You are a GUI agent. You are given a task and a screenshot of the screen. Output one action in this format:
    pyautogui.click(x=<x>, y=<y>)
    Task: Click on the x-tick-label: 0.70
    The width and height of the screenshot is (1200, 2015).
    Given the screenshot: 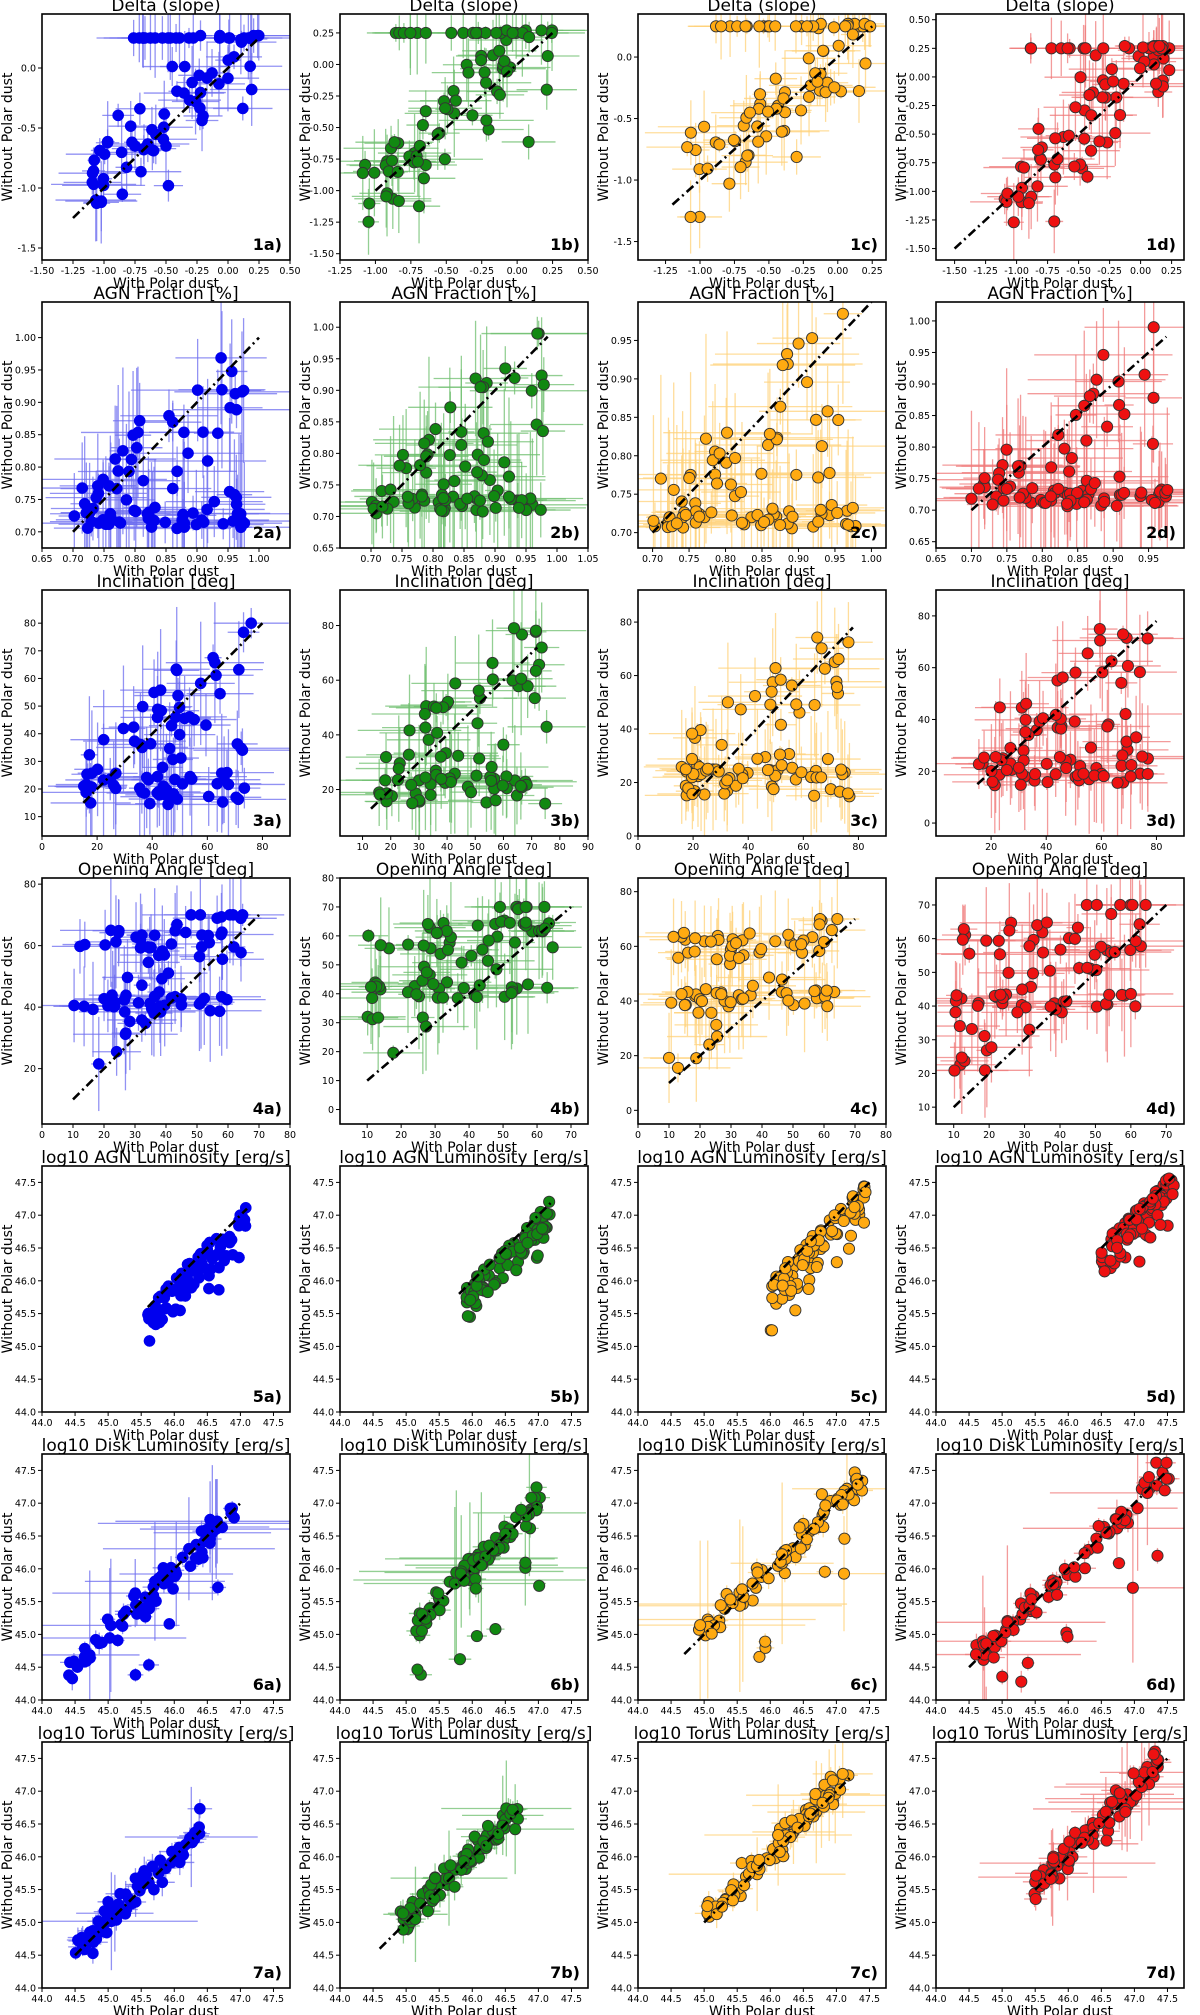 What is the action you would take?
    pyautogui.click(x=971, y=559)
    